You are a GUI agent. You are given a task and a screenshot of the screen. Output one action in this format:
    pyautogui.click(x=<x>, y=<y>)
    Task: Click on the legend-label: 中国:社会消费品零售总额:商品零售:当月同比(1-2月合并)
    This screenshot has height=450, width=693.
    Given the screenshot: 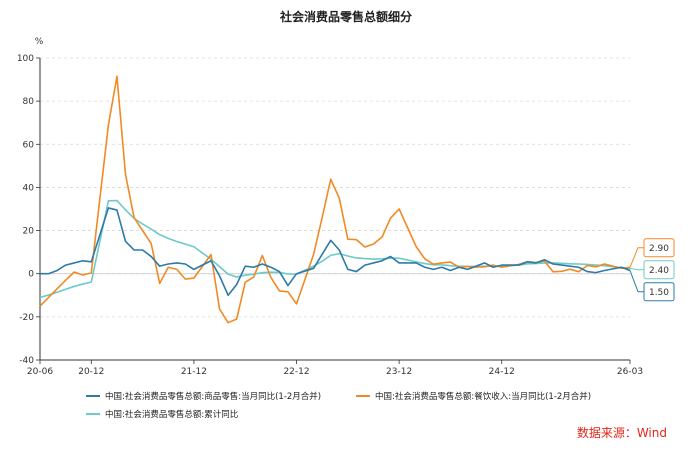 What is the action you would take?
    pyautogui.click(x=213, y=396)
    